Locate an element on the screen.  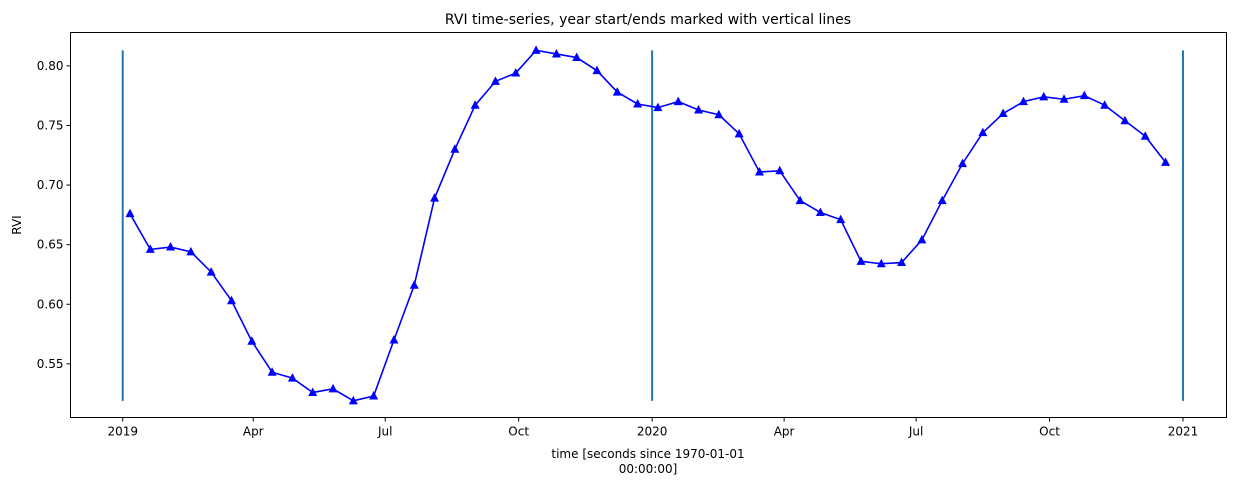
x-axis-label-line2: 00:00:00] is located at coordinates (648, 469).